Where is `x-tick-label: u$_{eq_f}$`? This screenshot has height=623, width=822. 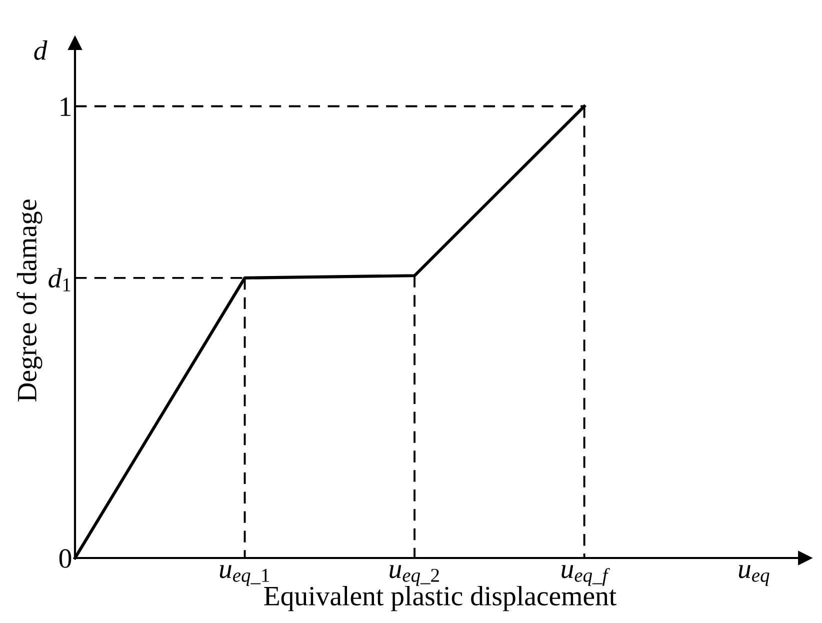 x-tick-label: u$_{eq_f}$ is located at coordinates (586, 575).